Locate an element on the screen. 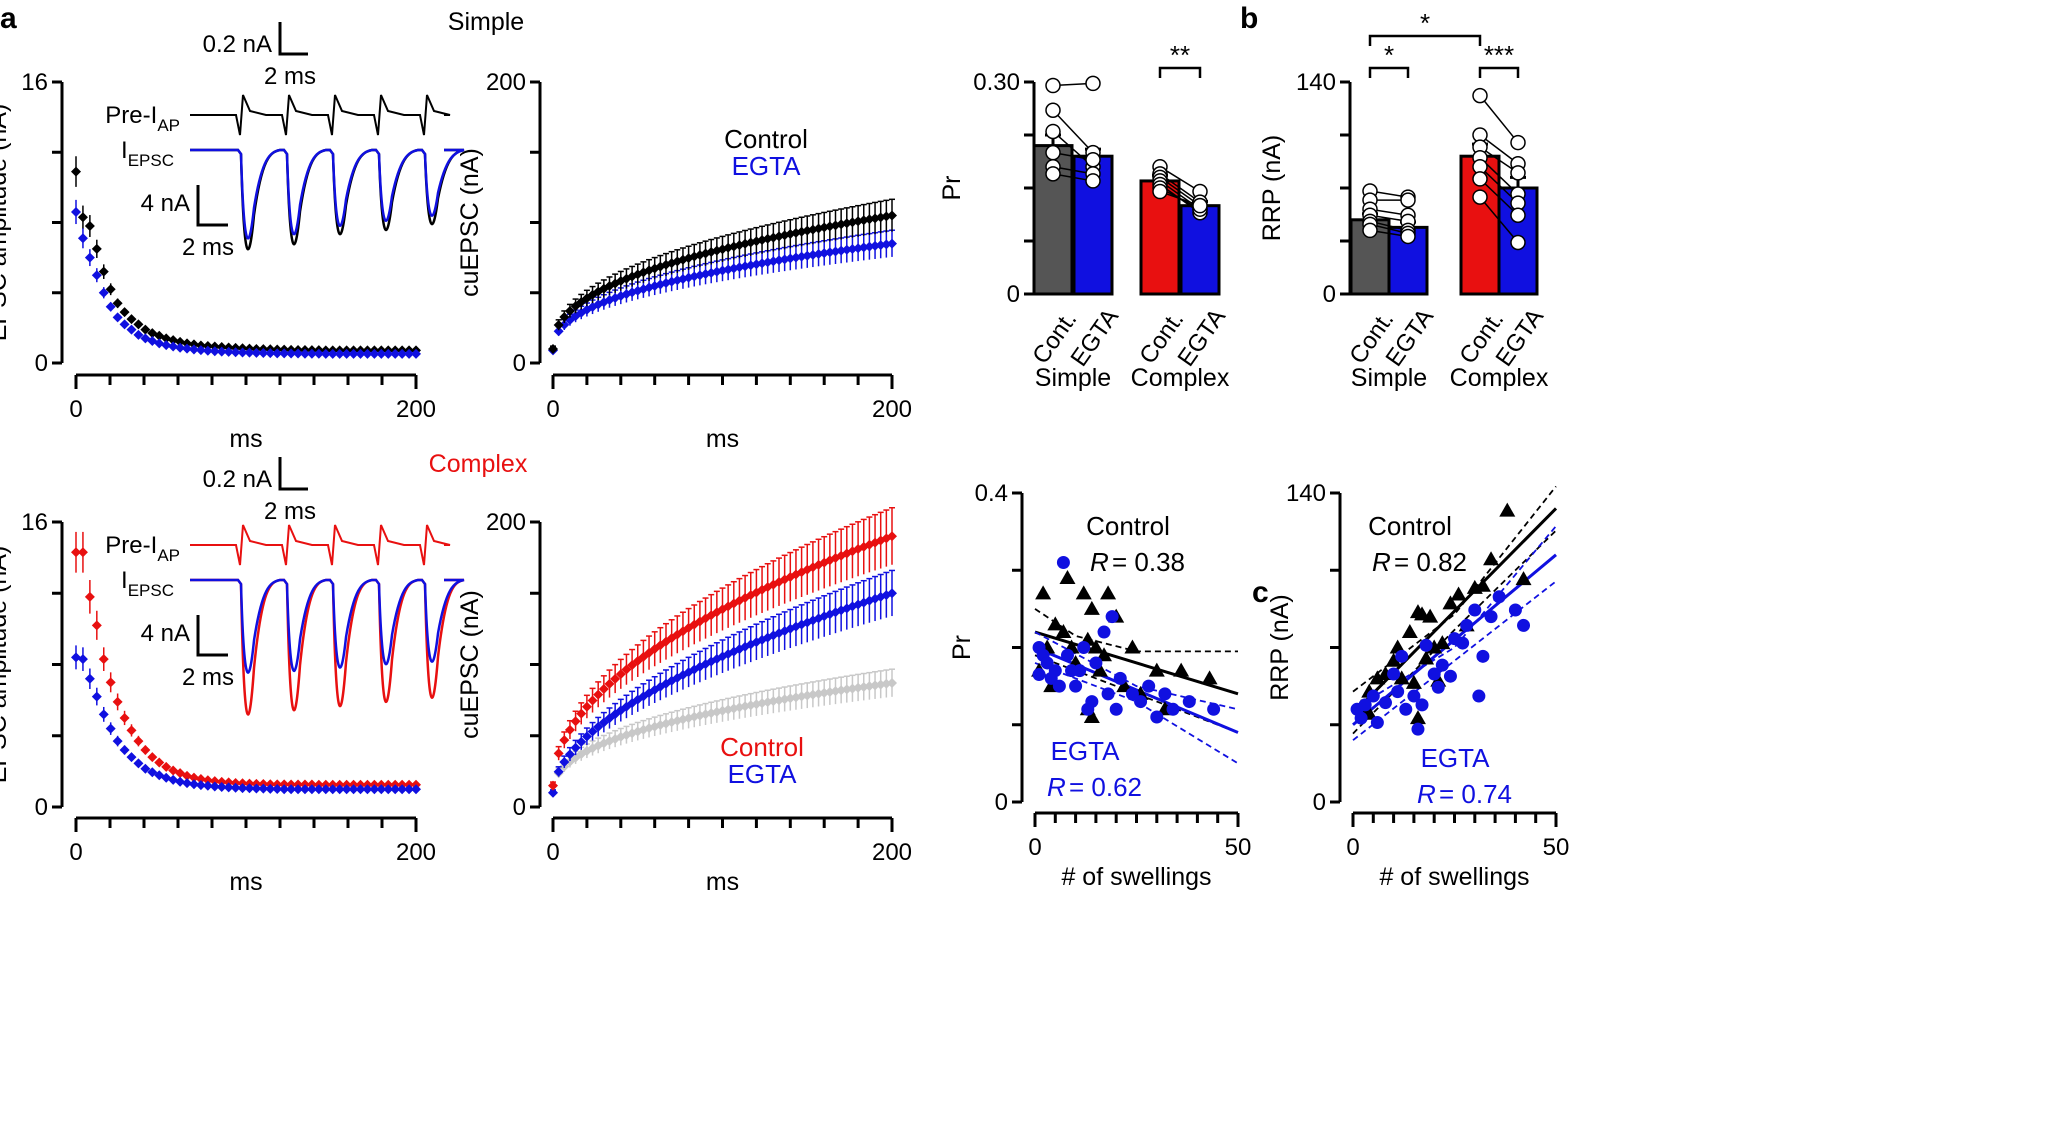 The width and height of the screenshot is (2053, 1131). trace-label-pre-iap: Pre-IAP is located at coordinates (142, 118).